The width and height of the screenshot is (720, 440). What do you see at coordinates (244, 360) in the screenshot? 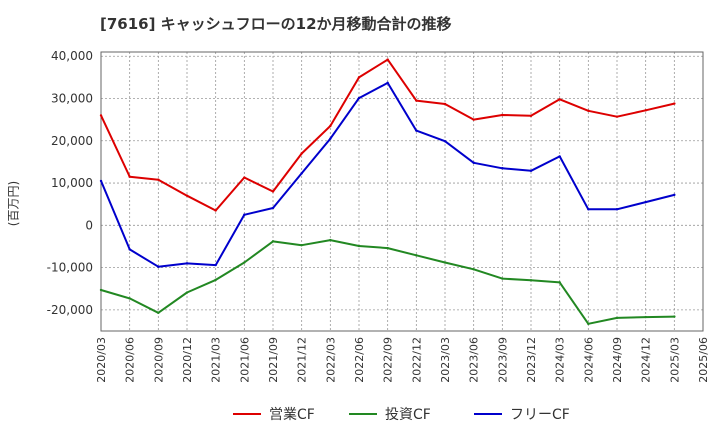
I see `x-tick-label: 2021/06` at bounding box center [244, 360].